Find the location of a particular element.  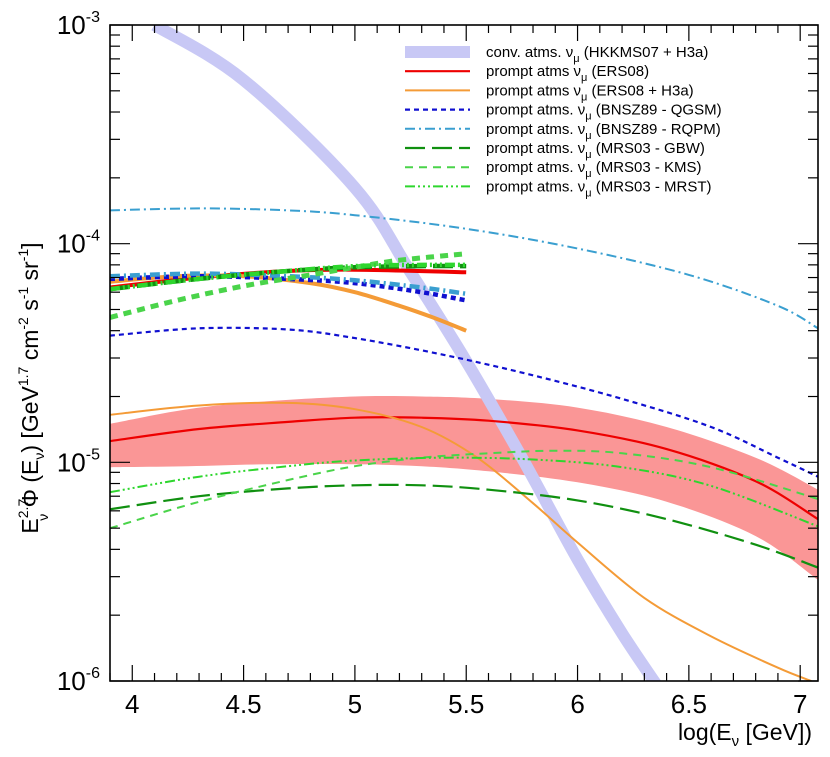

legend-label-3: prompt atms. νμ (BNSZ89 - QGSM) is located at coordinates (604, 112).